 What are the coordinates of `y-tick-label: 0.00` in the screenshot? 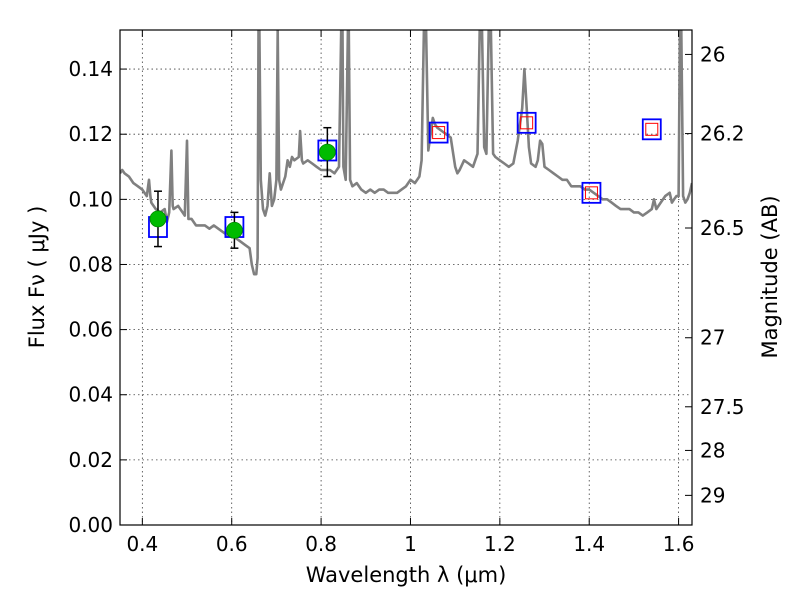 It's located at (90, 525).